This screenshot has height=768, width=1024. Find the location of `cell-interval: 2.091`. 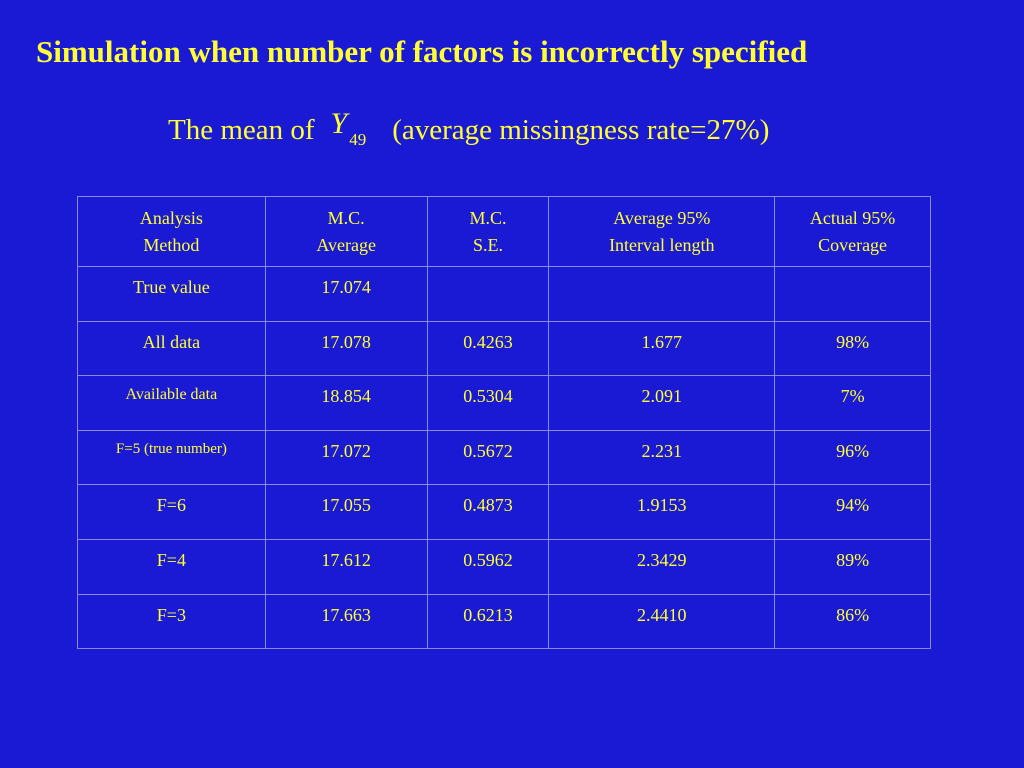

cell-interval: 2.091 is located at coordinates (662, 403).